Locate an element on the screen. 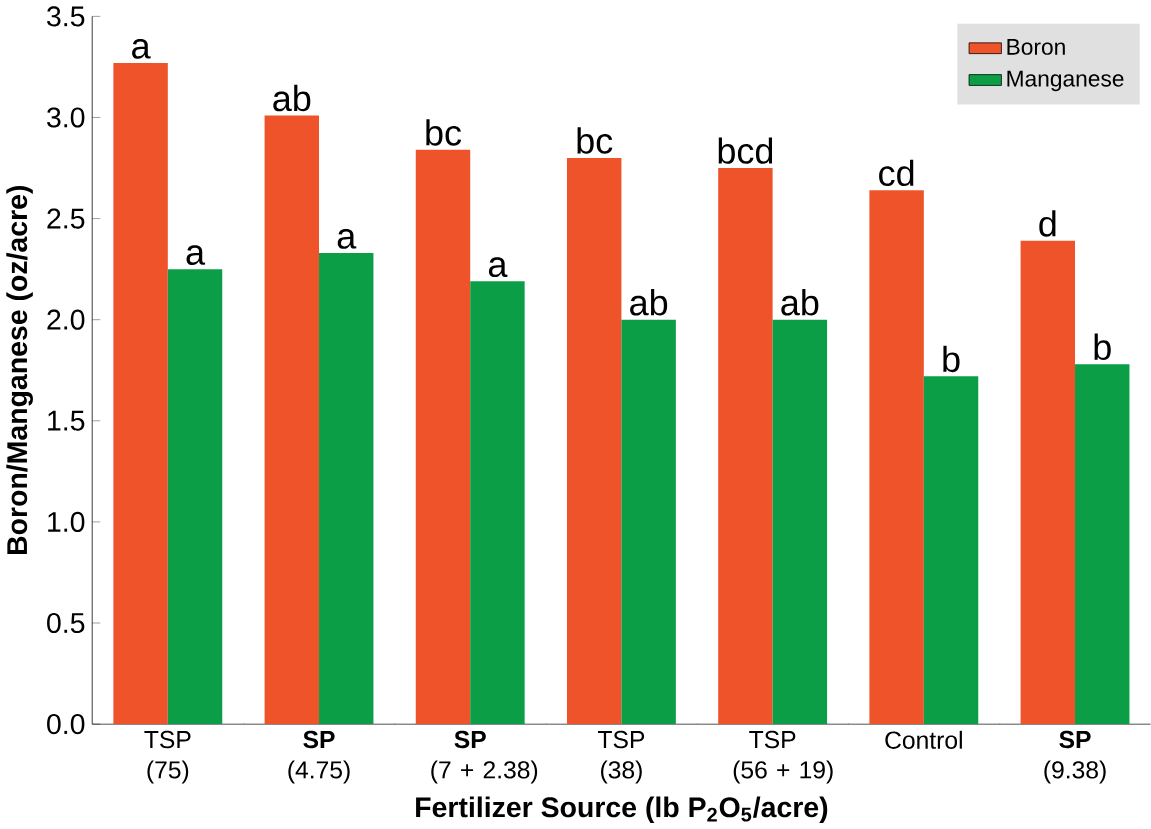 The height and width of the screenshot is (829, 1151). y-tick-label: 2.5 is located at coordinates (66, 218).